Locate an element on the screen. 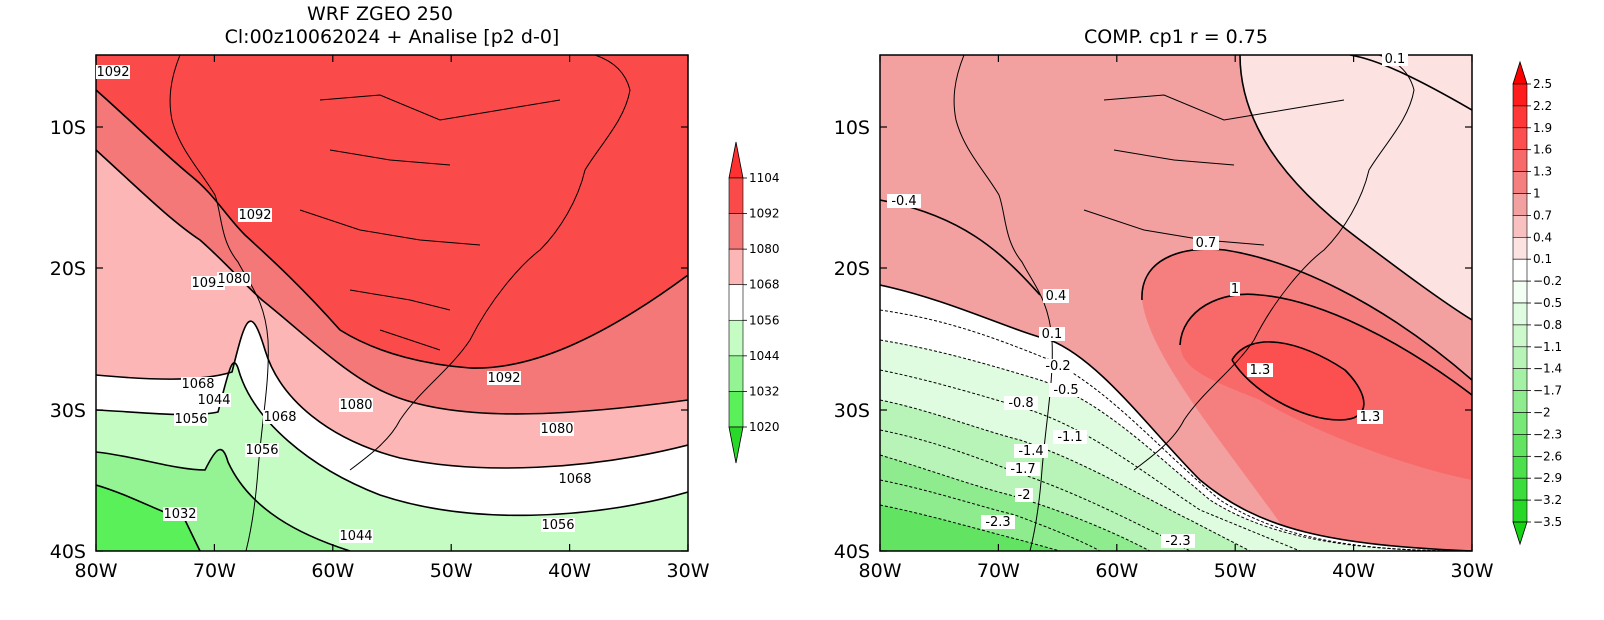  contour-label: -0.5 is located at coordinates (1065, 390).